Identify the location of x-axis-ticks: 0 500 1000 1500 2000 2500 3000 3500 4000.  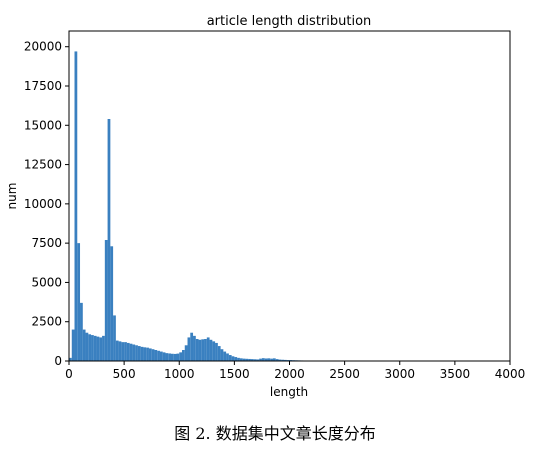
(295, 371).